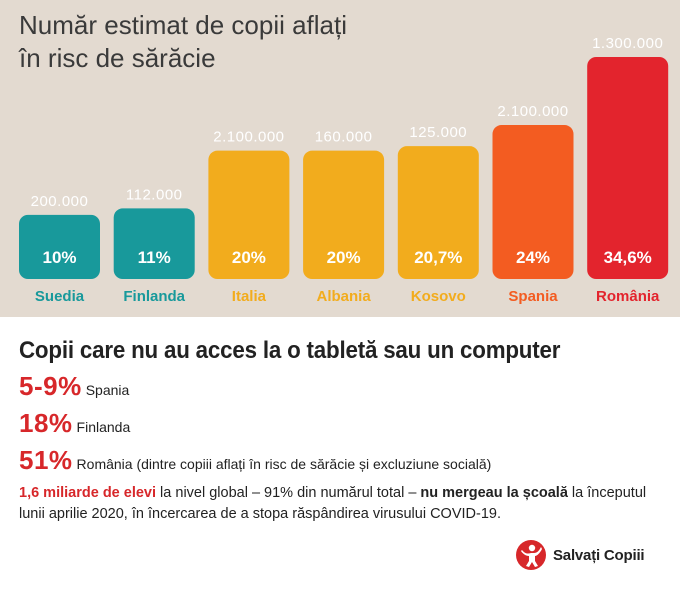 The image size is (680, 589). What do you see at coordinates (107, 390) in the screenshot?
I see `stat-label: Spania` at bounding box center [107, 390].